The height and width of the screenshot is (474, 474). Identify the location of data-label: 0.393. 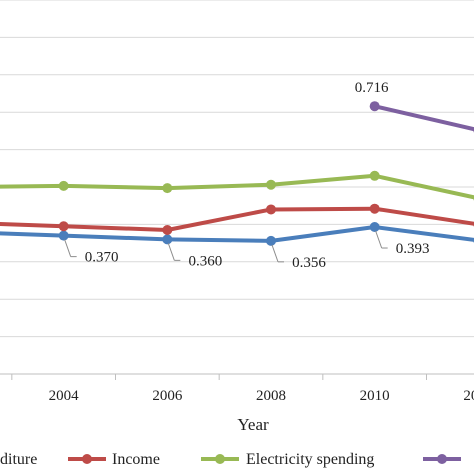
(413, 249).